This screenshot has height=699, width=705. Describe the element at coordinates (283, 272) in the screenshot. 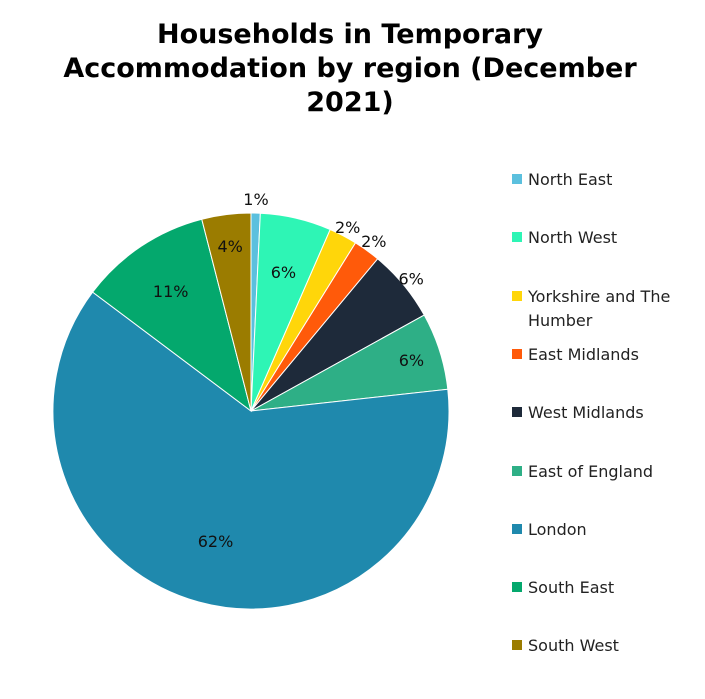

I see `data-label-north-west: 6%` at that location.